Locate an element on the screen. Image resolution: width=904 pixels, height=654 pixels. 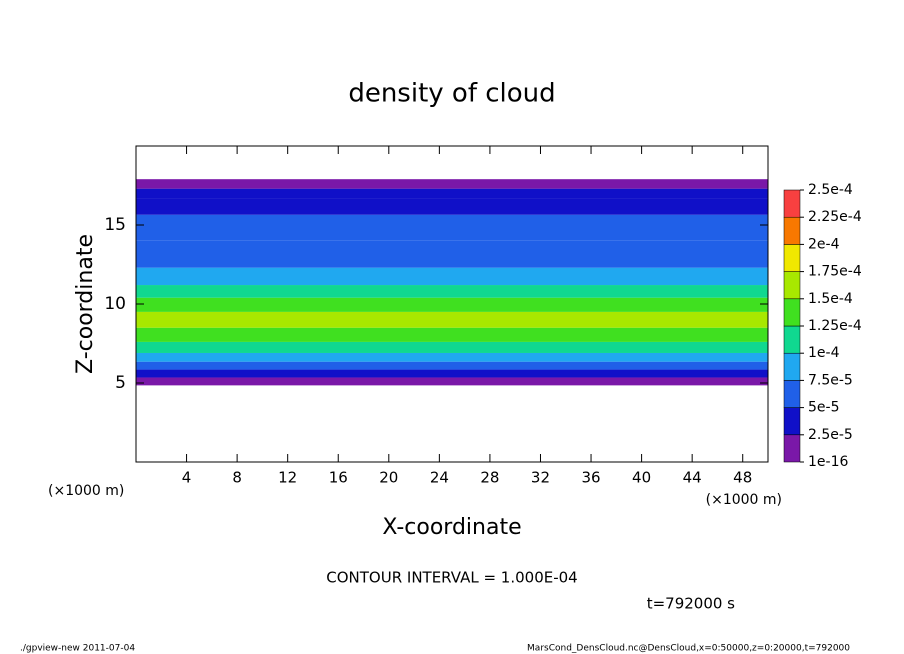
x-tick-label: 20 is located at coordinates (388, 478).